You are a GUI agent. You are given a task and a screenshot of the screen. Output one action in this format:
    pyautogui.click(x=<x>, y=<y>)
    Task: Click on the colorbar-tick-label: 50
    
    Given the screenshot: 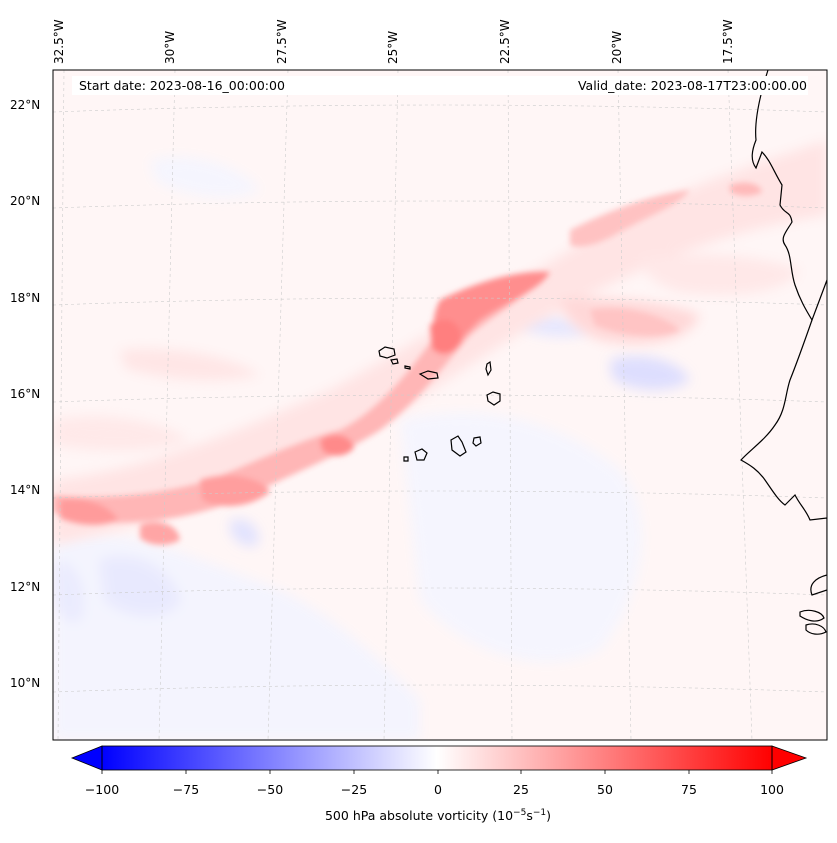 What is the action you would take?
    pyautogui.click(x=605, y=789)
    